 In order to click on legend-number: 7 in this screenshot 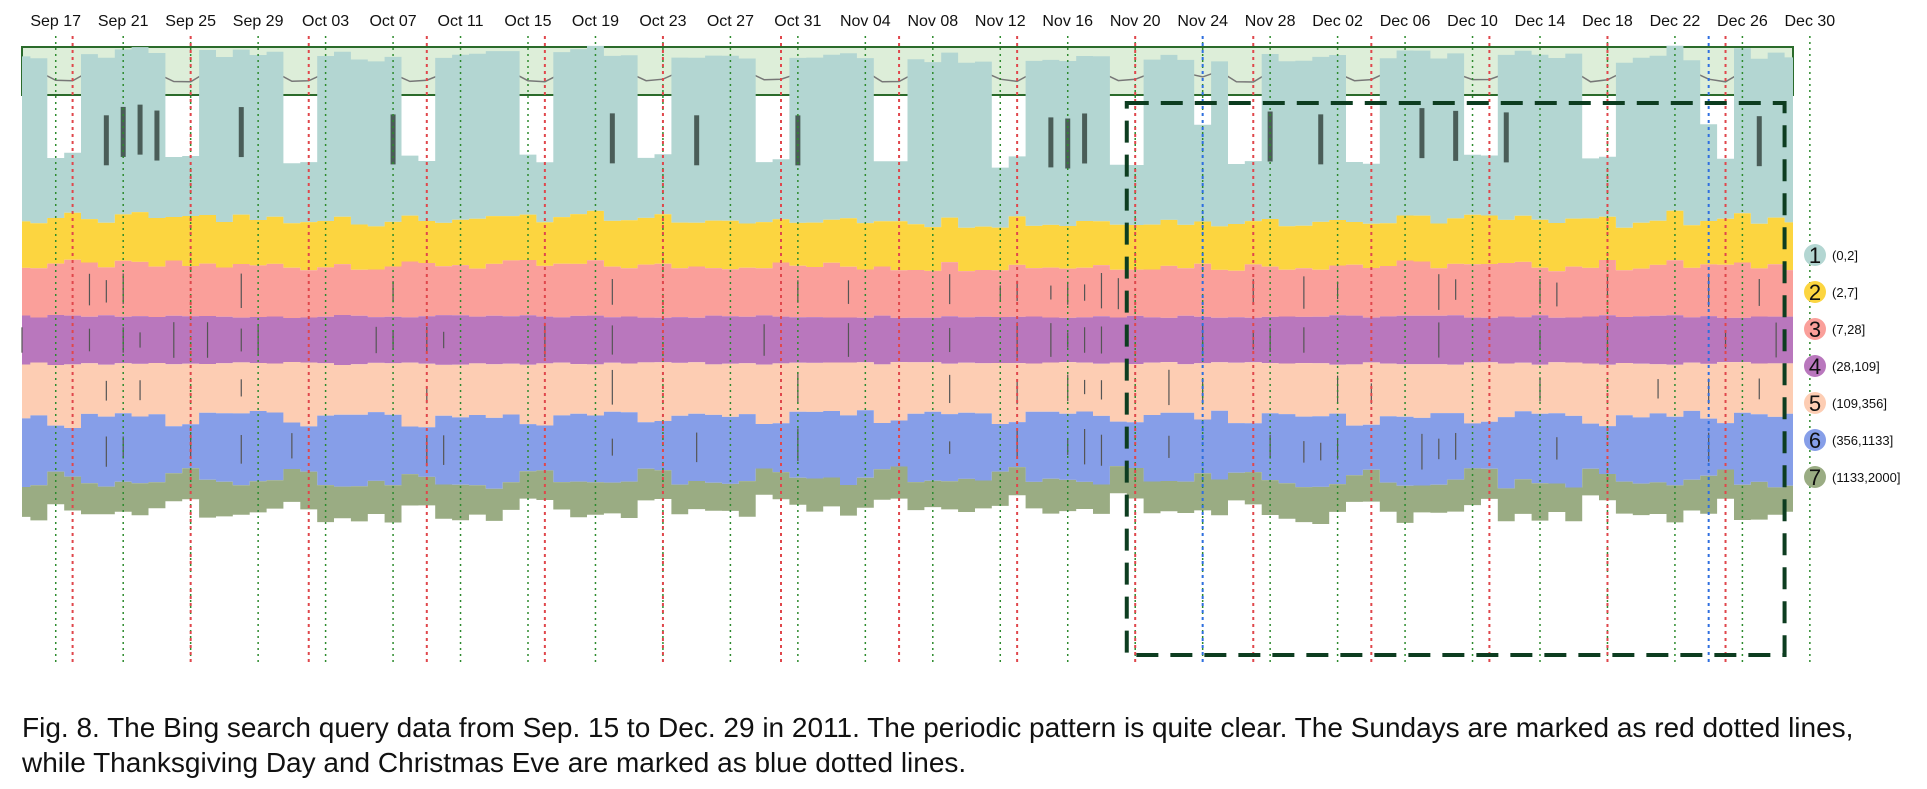, I will do `click(1815, 477)`.